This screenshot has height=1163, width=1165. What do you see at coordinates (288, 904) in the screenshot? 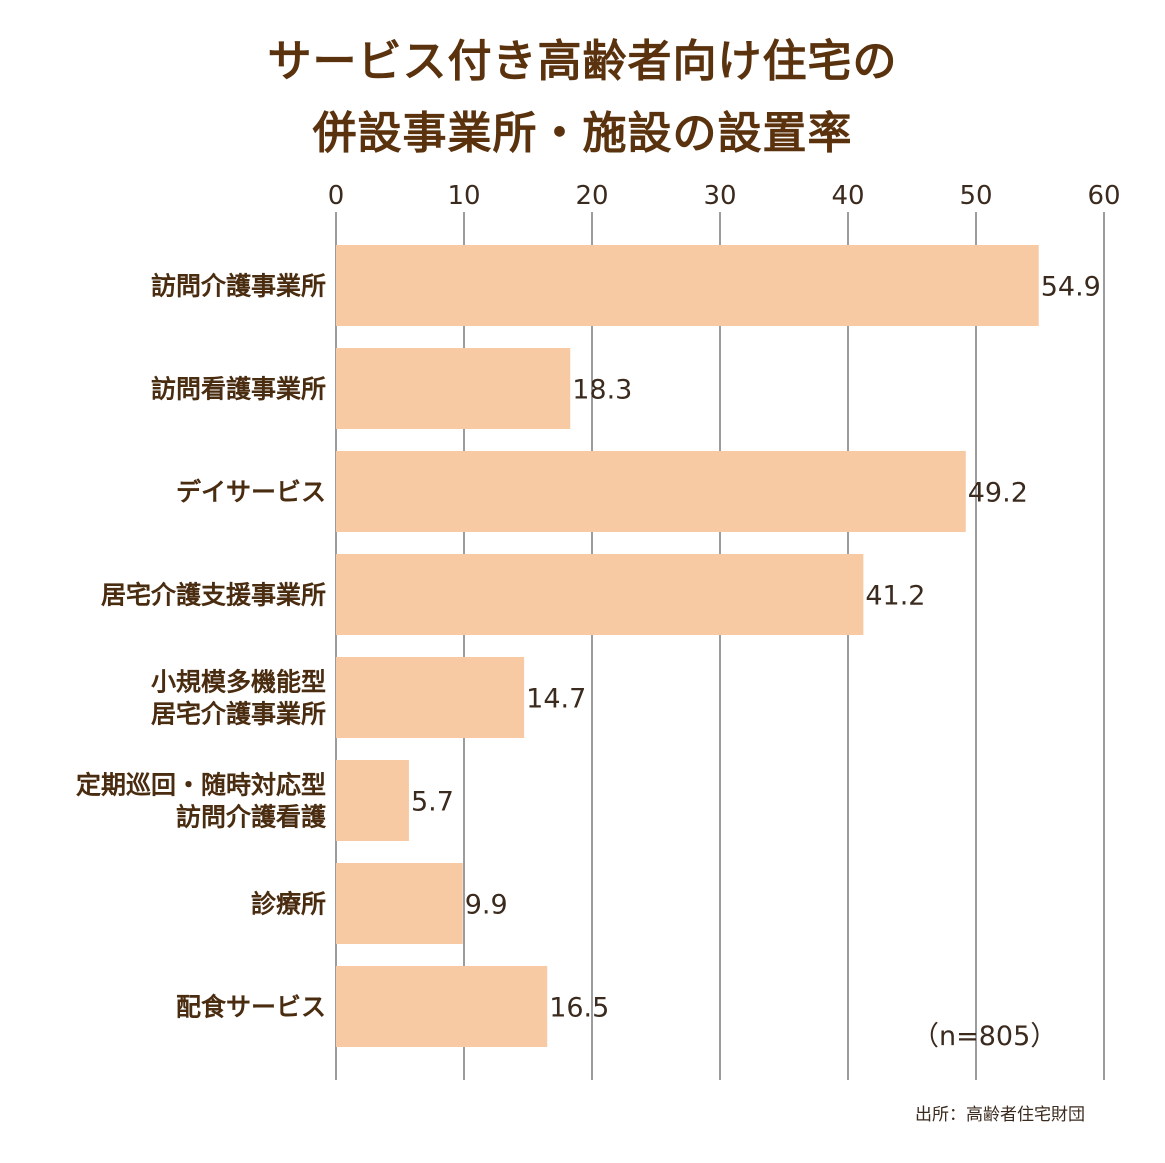
I see `category-label: 診療所` at bounding box center [288, 904].